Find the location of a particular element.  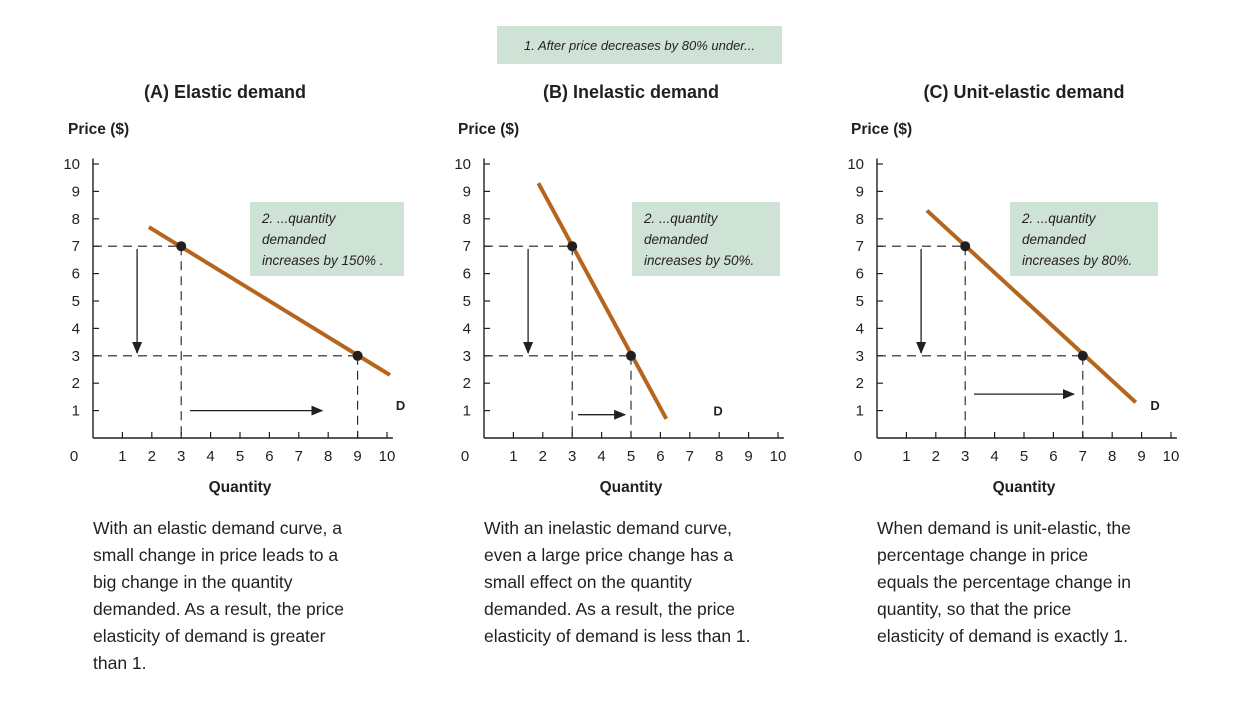

callout-line: increases by 50%. is located at coordinates (699, 260).